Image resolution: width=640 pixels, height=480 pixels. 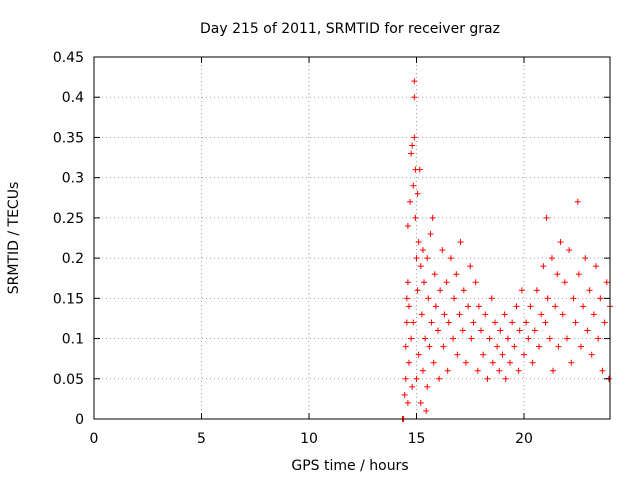 I want to click on y-axis-label: SRMTID / TECUs, so click(x=14, y=238).